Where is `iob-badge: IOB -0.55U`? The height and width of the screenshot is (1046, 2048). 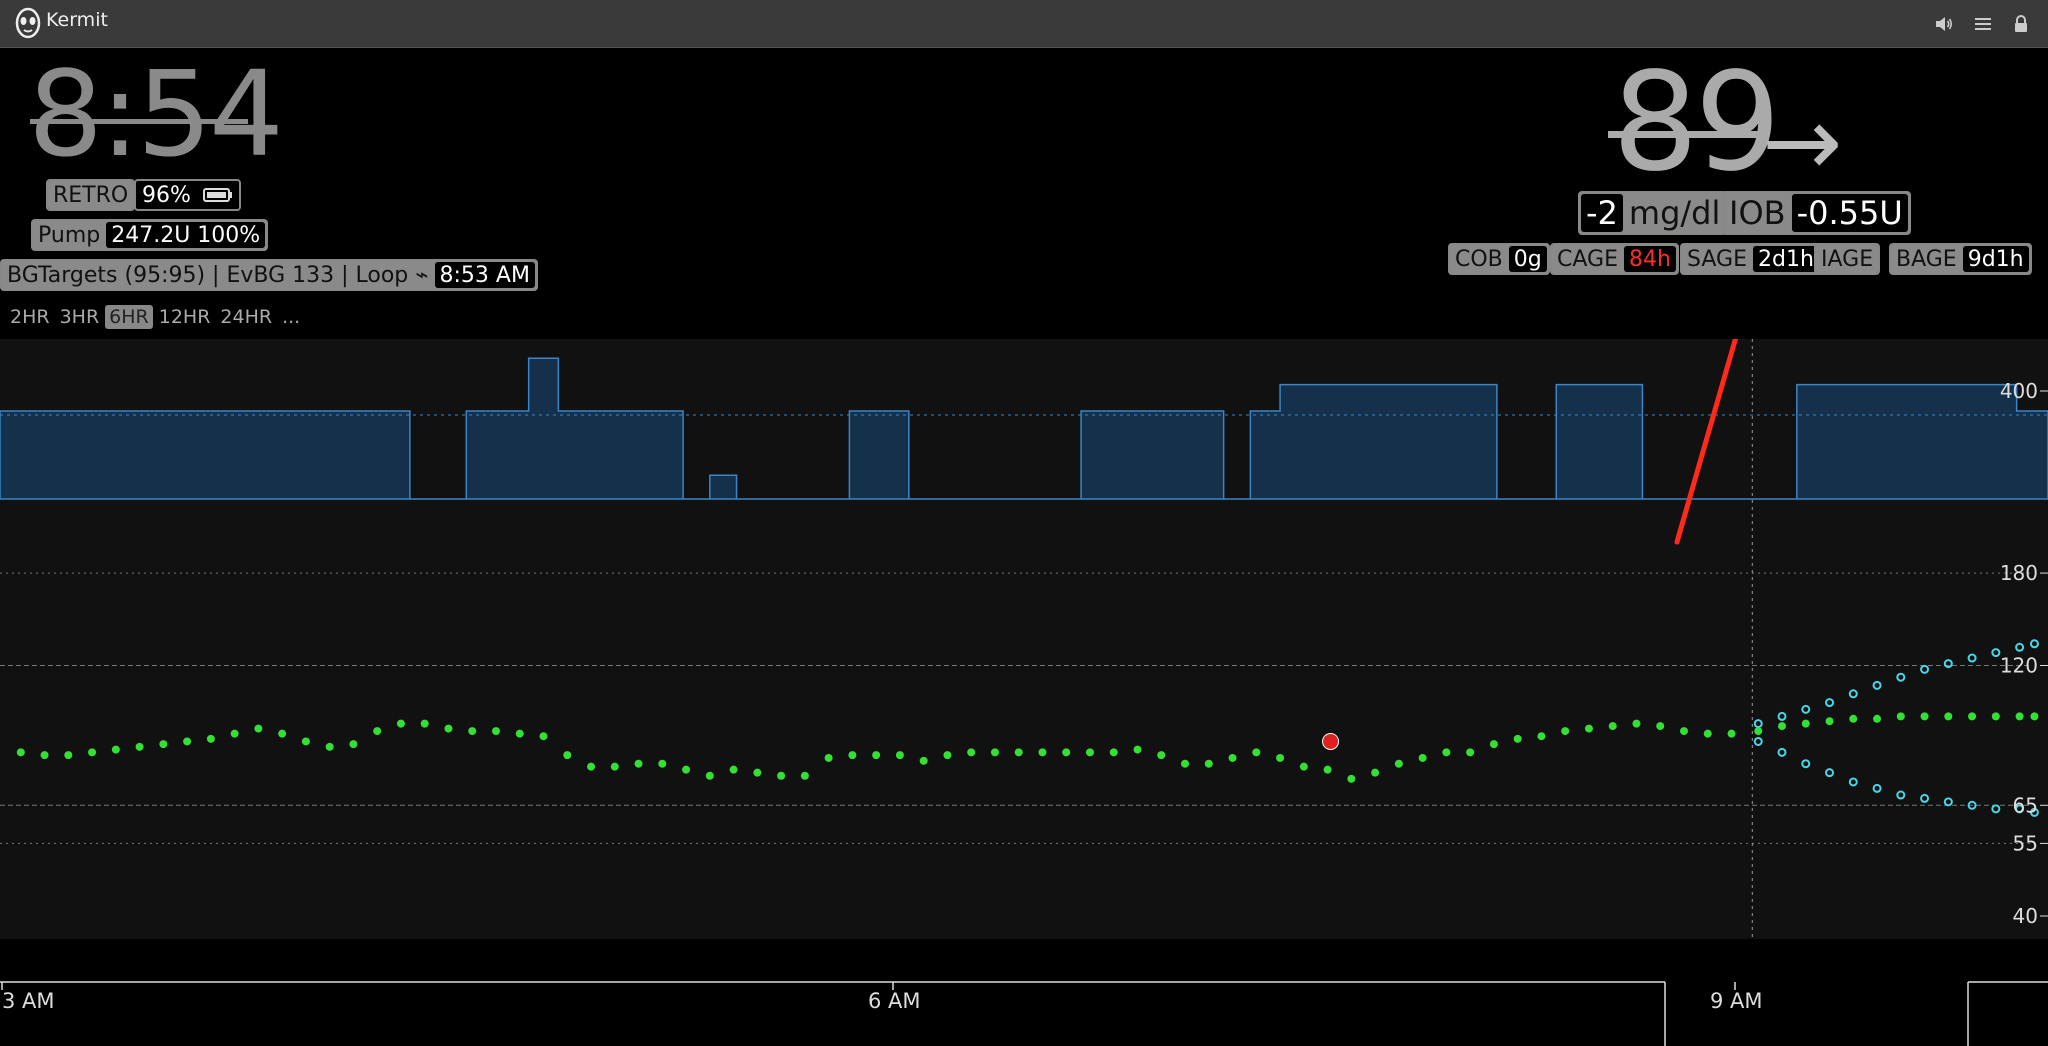 iob-badge: IOB -0.55U is located at coordinates (1816, 213).